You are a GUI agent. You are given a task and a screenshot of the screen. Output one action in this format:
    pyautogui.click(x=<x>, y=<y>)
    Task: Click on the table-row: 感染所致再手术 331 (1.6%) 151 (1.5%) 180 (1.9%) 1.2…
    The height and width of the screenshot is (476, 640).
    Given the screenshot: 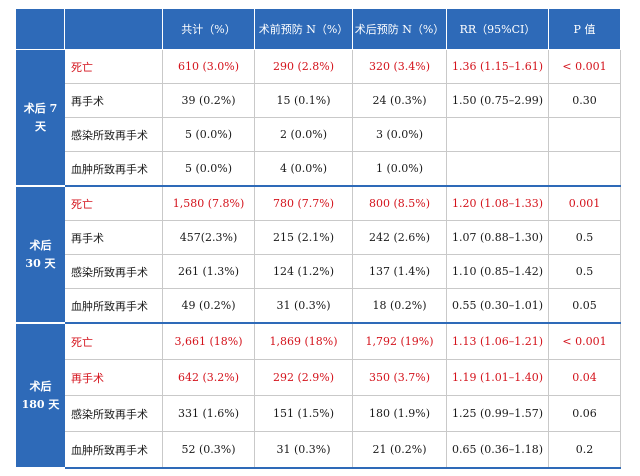 What is the action you would take?
    pyautogui.click(x=319, y=413)
    